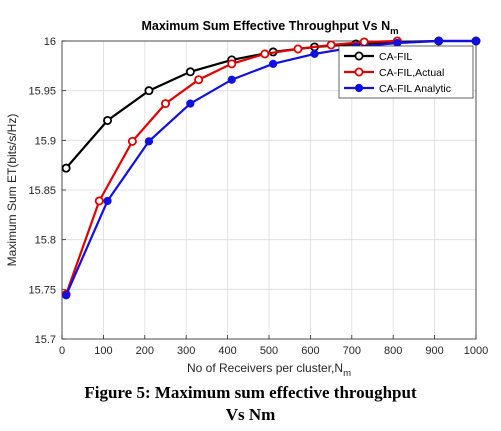  What do you see at coordinates (415, 89) in the screenshot?
I see `legend-label: CA-FIL Analytic` at bounding box center [415, 89].